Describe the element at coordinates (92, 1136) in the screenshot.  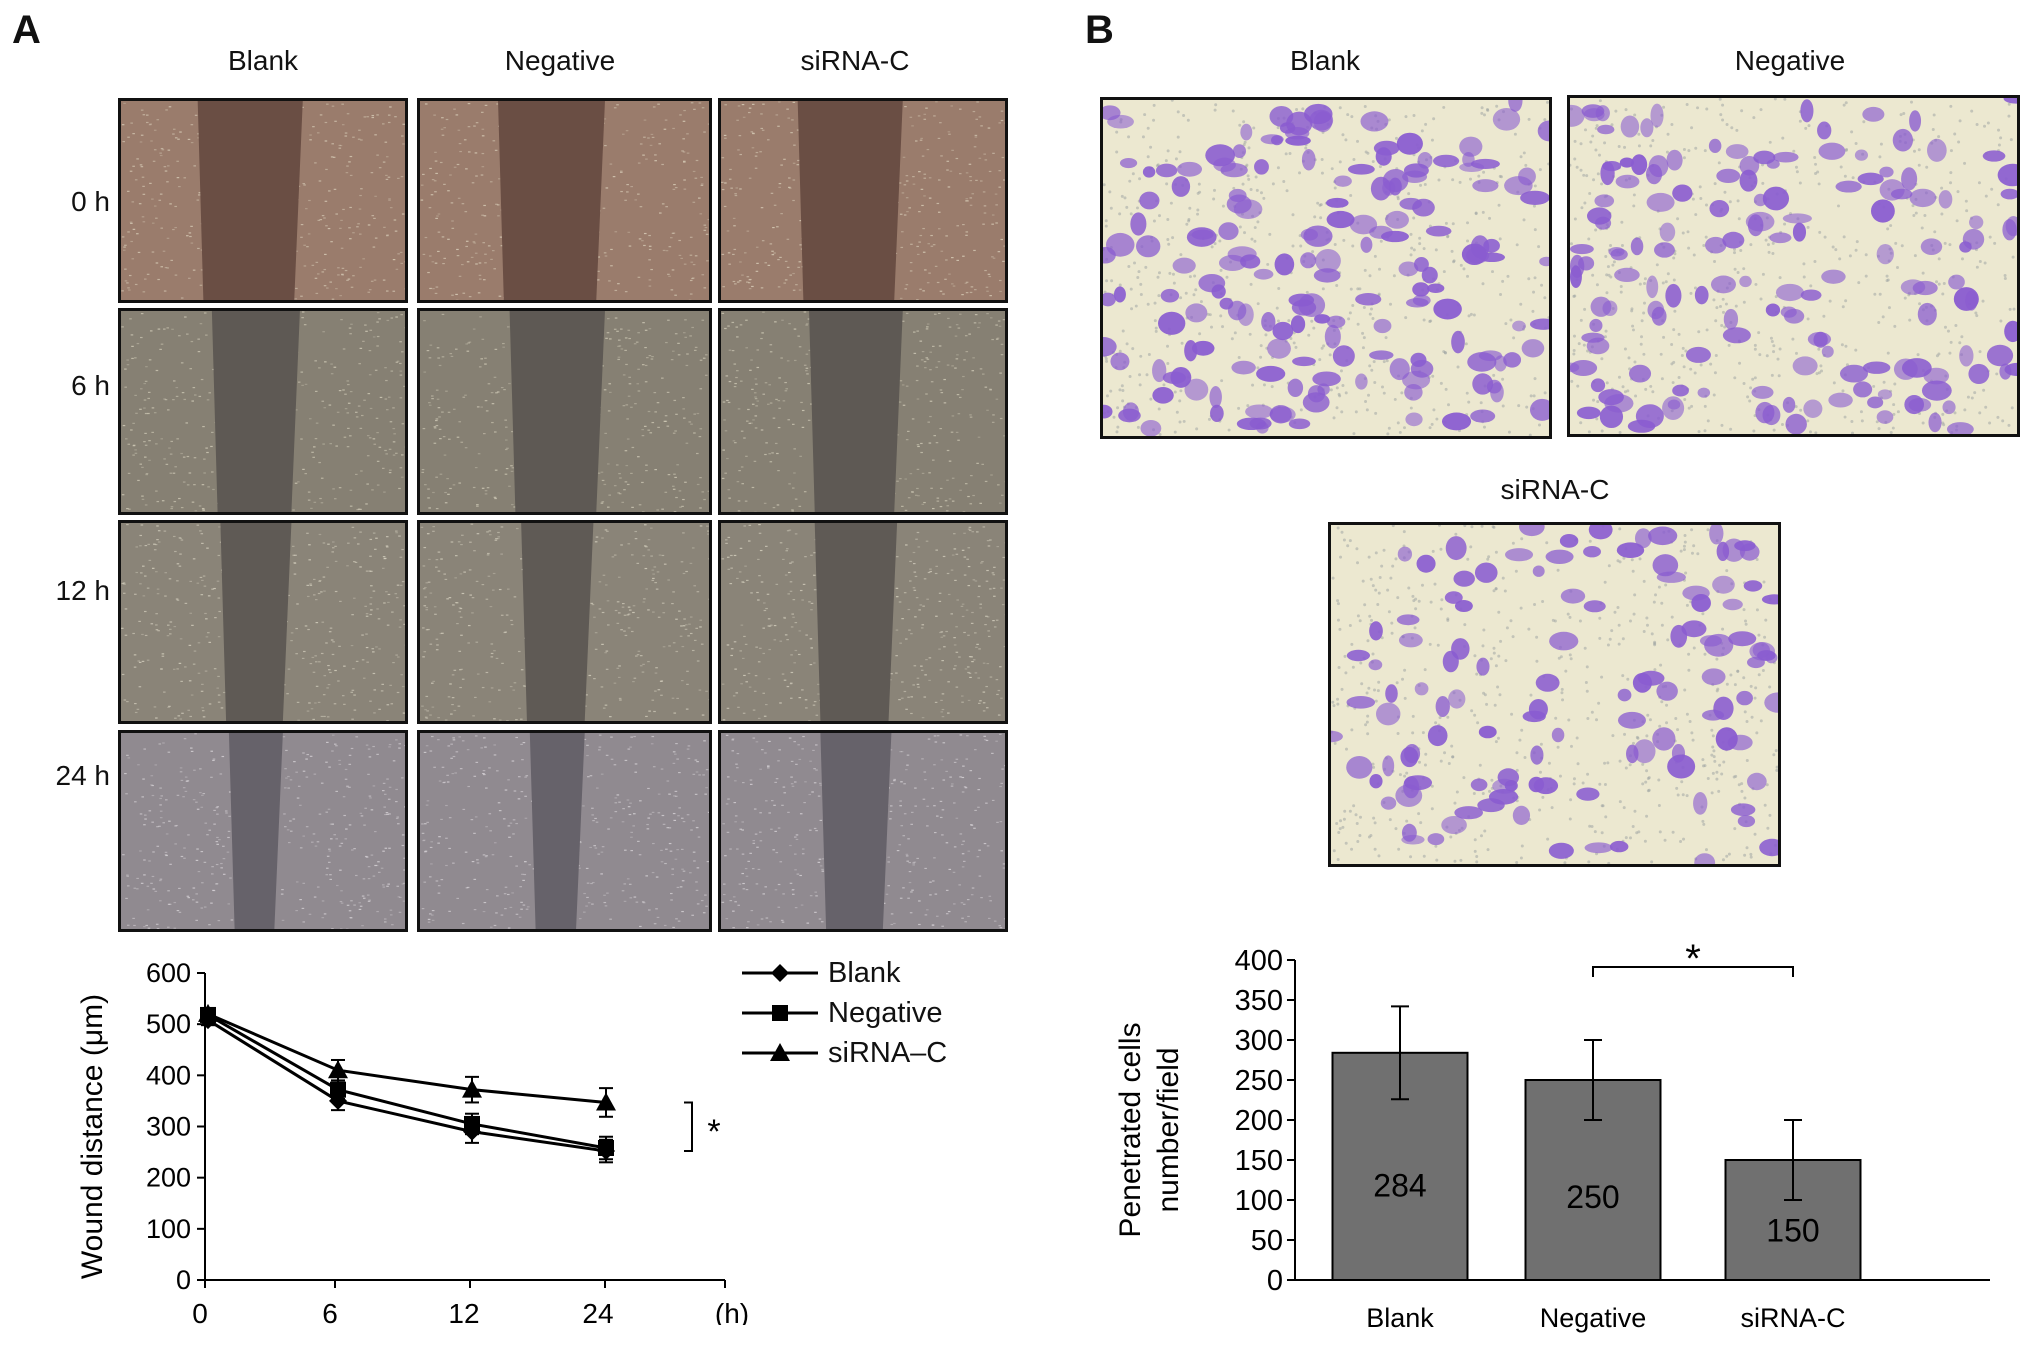
I see `y-axis-label: Wound distance (μm)` at that location.